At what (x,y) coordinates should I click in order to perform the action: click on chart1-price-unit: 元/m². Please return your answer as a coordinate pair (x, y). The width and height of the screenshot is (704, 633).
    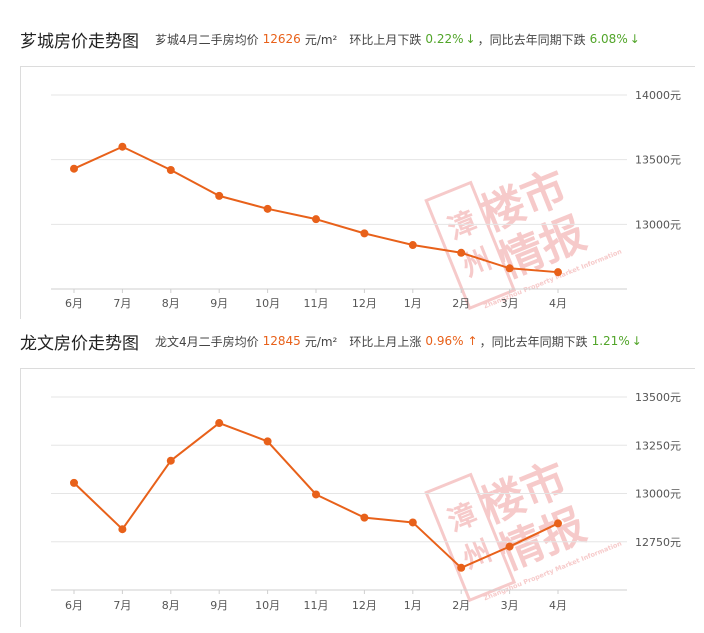
    Looking at the image, I should click on (321, 39).